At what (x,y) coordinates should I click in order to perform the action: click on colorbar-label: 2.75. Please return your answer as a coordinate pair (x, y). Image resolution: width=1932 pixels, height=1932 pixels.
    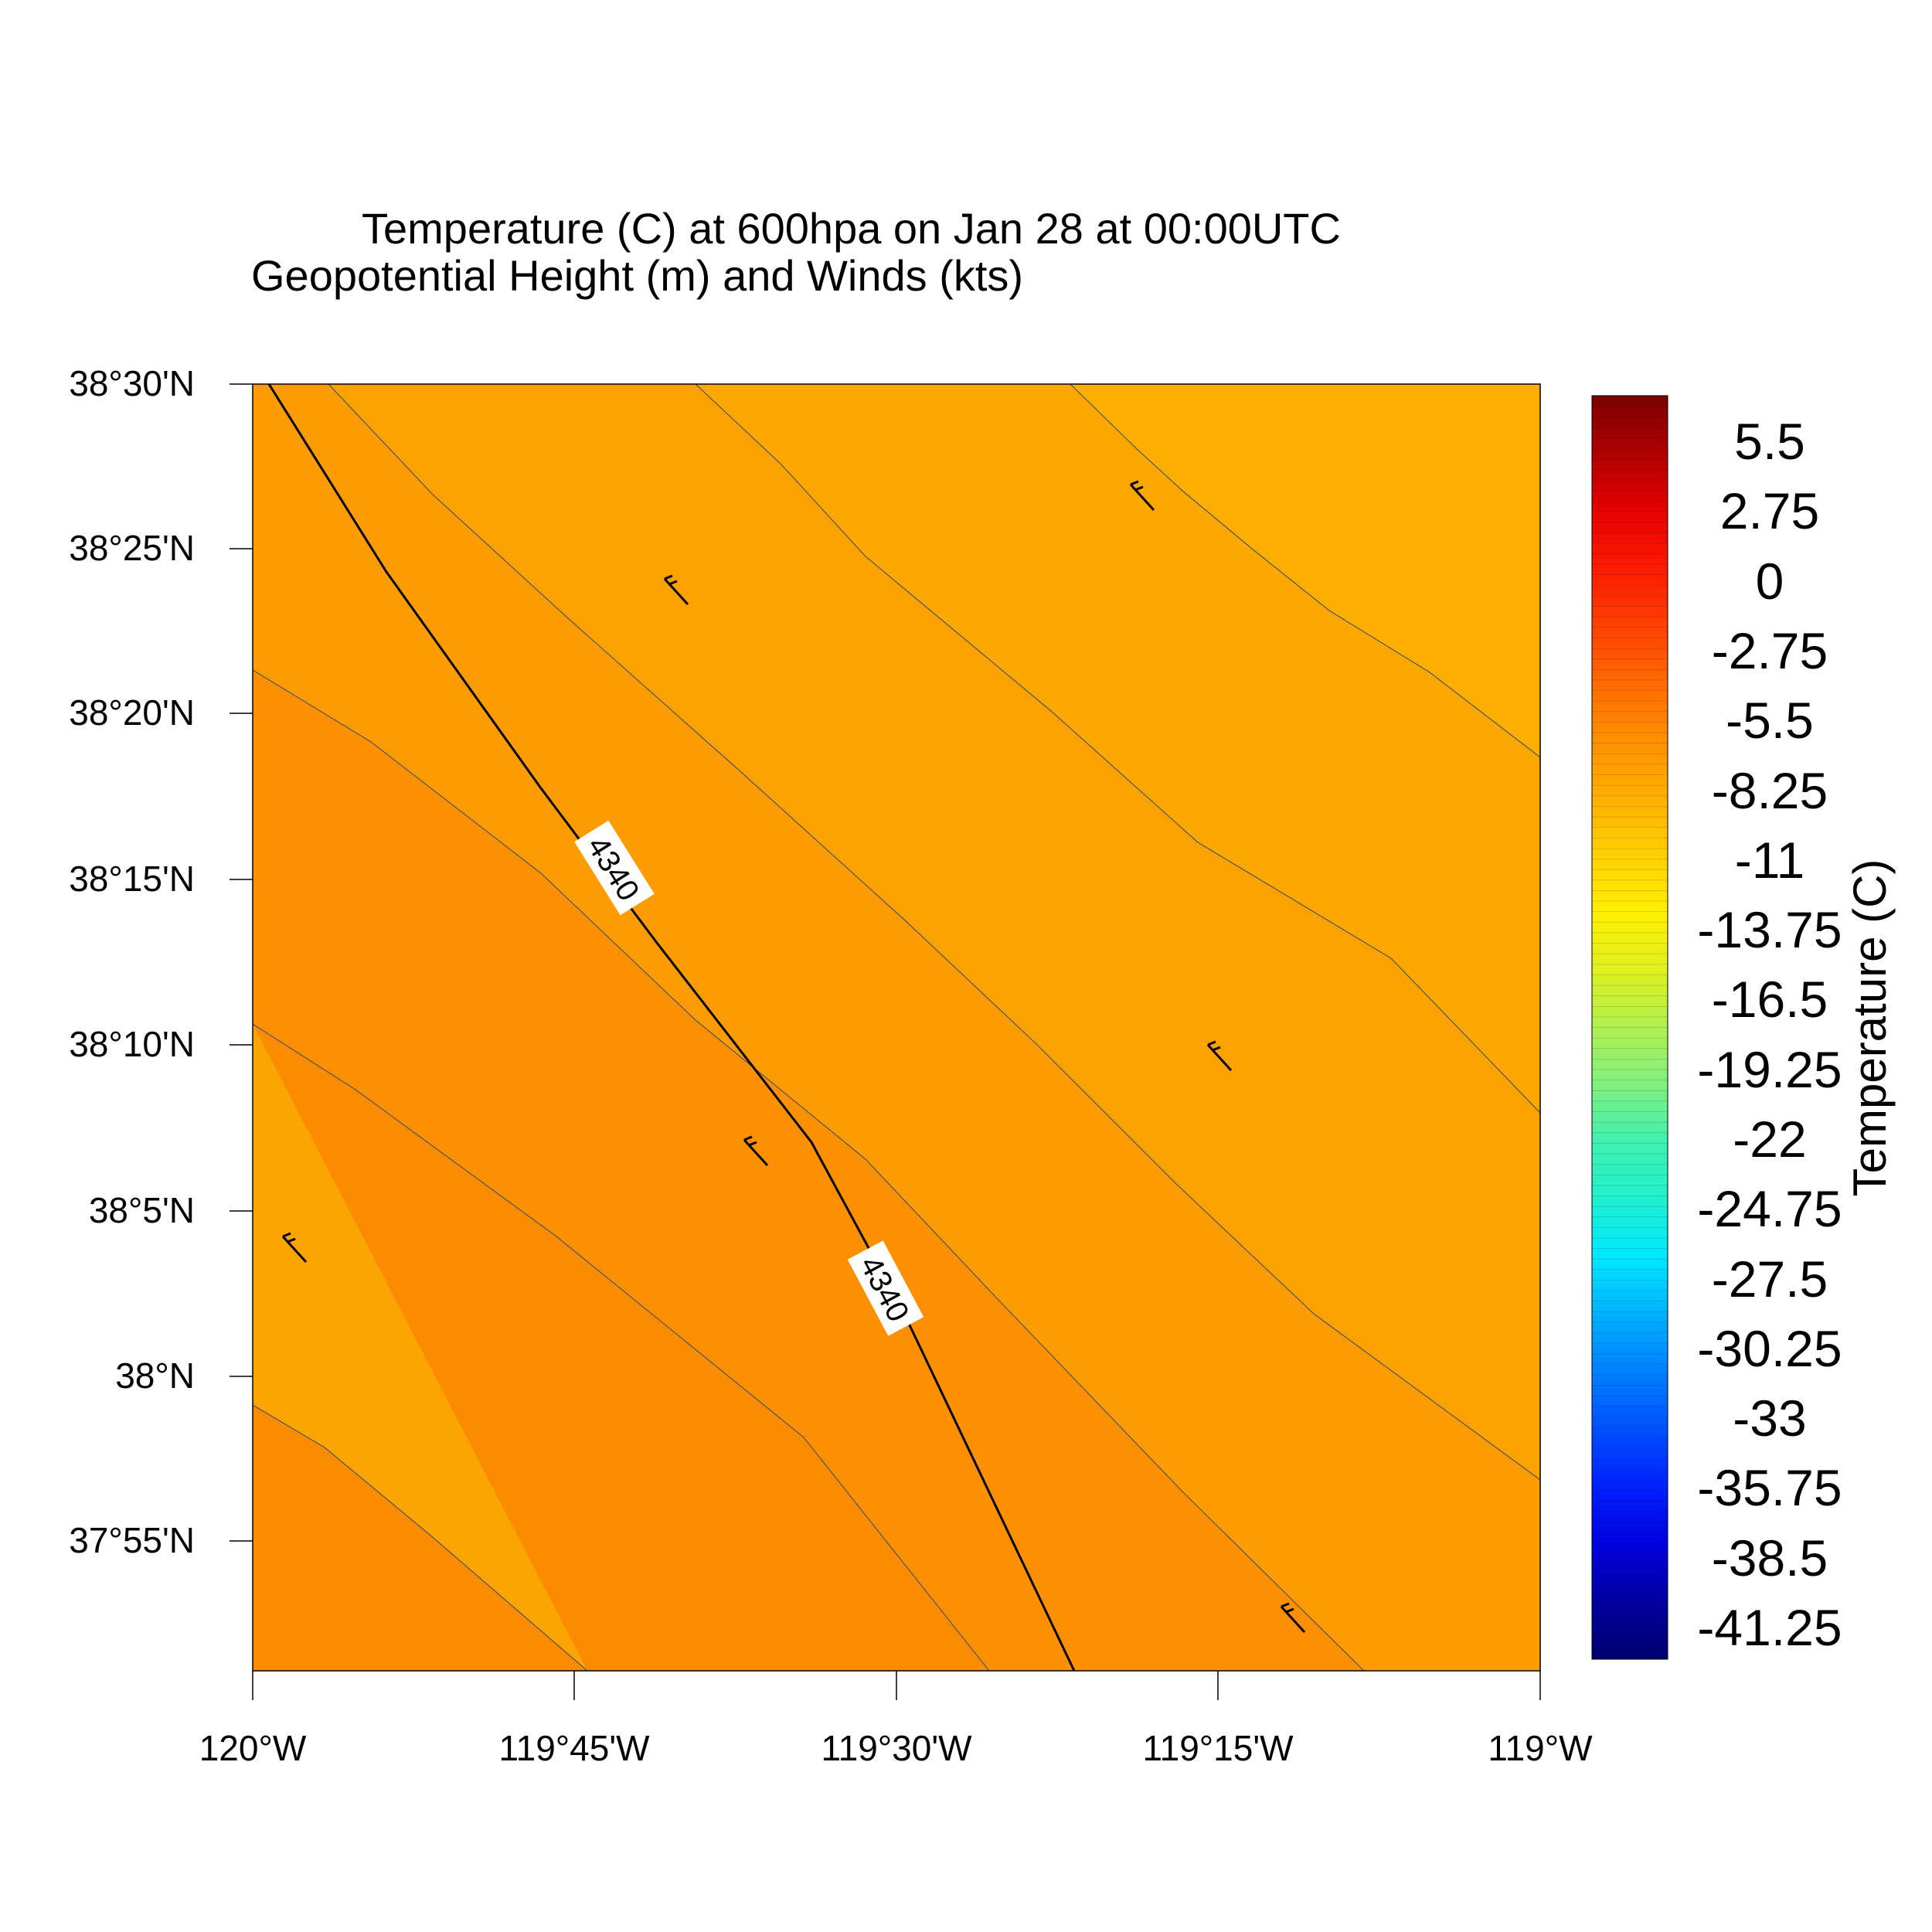
    Looking at the image, I should click on (1770, 510).